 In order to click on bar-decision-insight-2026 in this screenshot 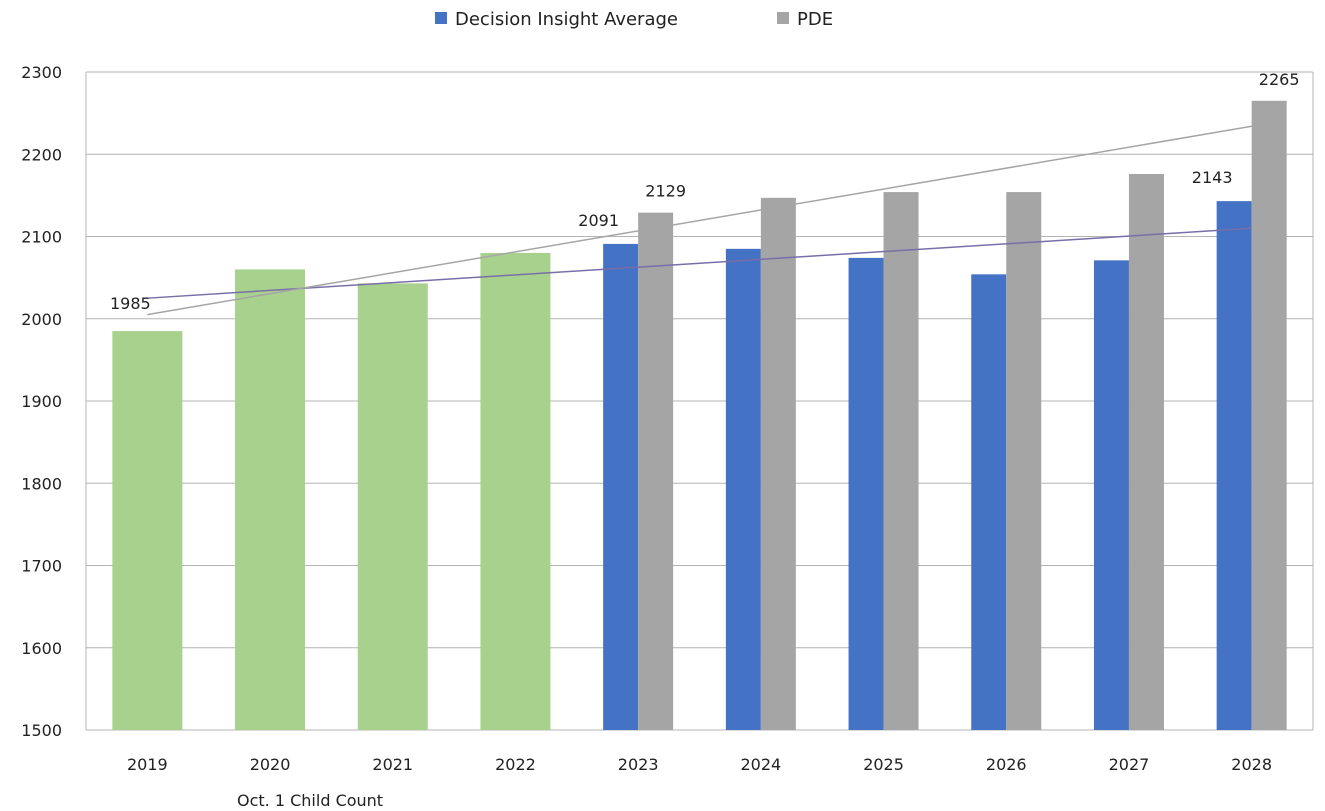, I will do `click(989, 502)`.